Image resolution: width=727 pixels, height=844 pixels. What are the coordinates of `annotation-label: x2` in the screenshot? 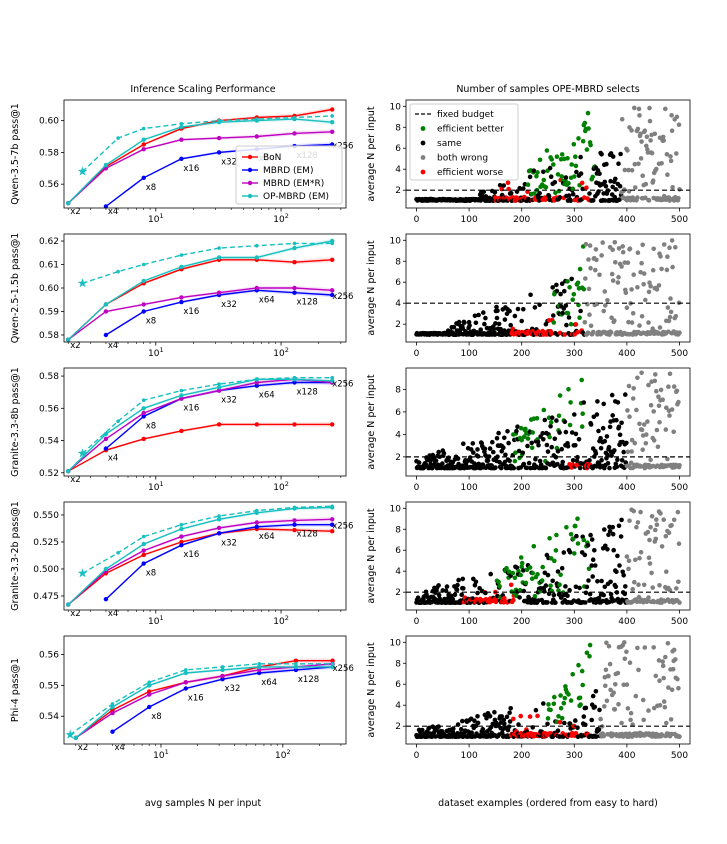 It's located at (83, 748).